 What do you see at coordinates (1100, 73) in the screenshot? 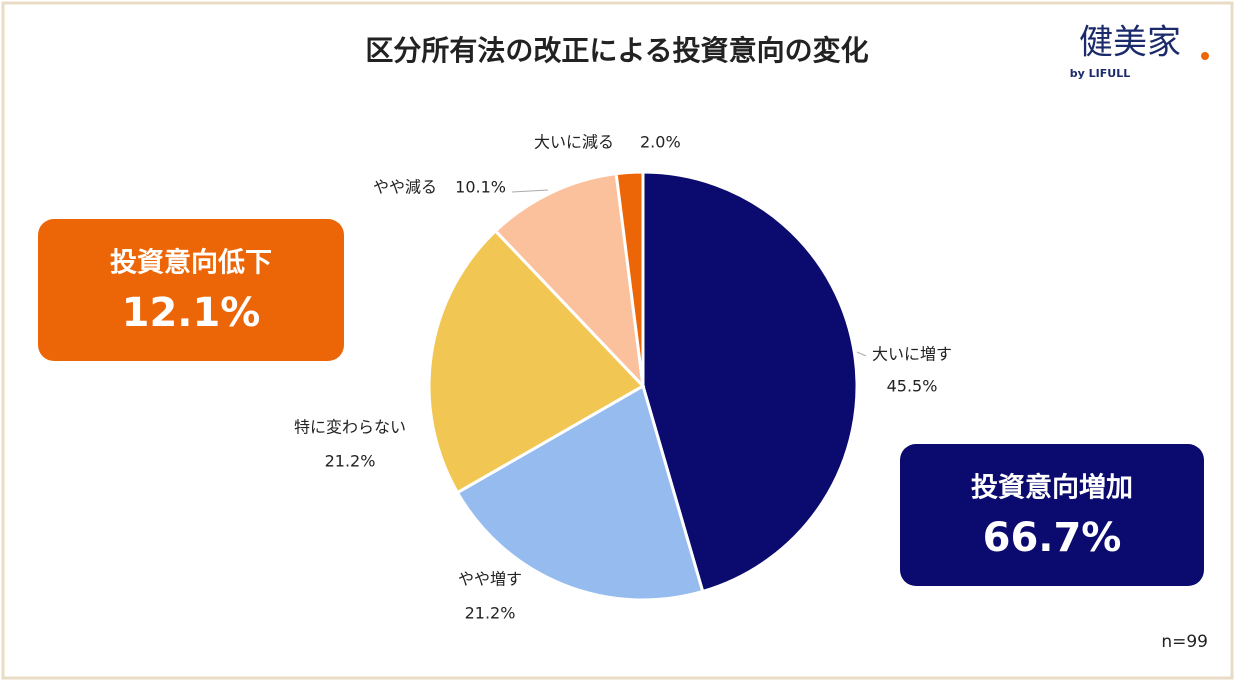
I see `brand-sub: by LIFULL` at bounding box center [1100, 73].